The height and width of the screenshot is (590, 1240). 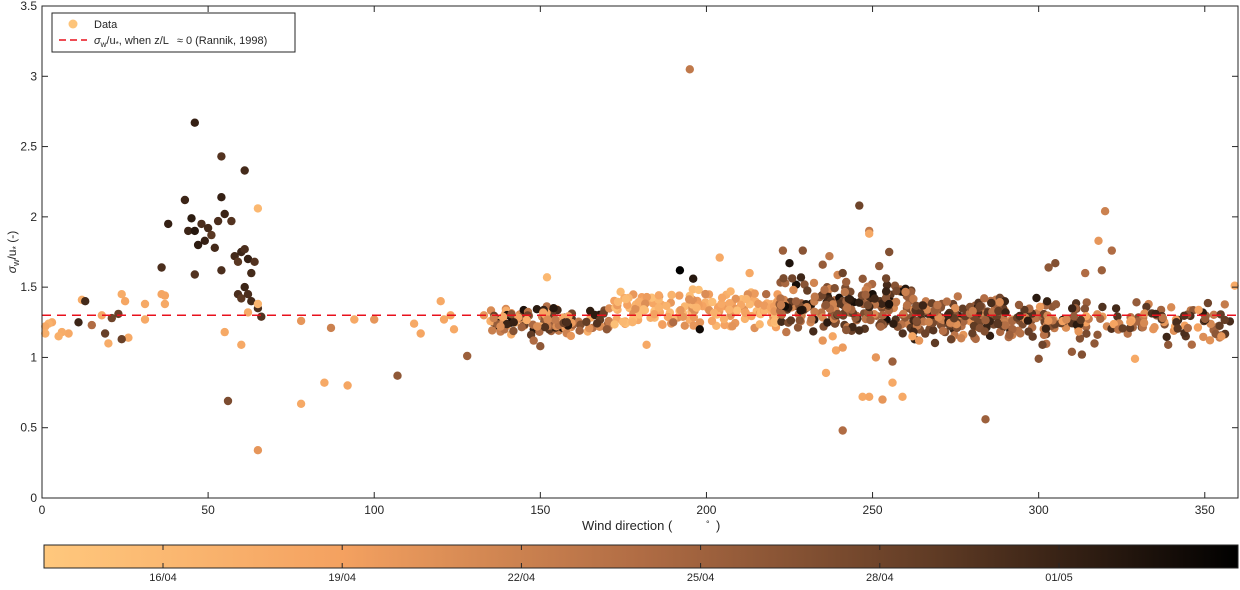 I want to click on x-tick-label: 300, so click(x=1039, y=510).